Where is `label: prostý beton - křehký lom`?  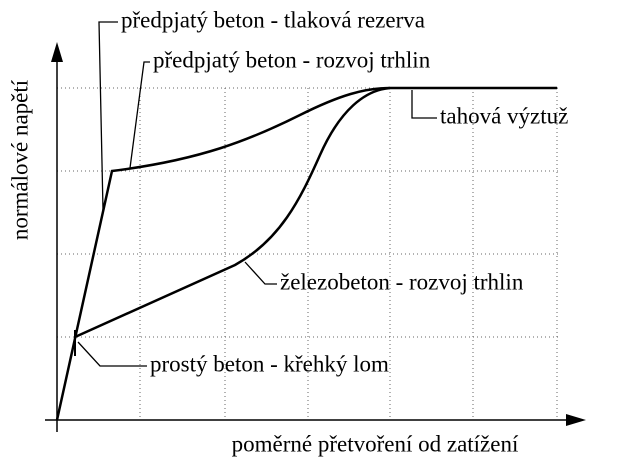 label: prostý beton - křehký lom is located at coordinates (269, 363).